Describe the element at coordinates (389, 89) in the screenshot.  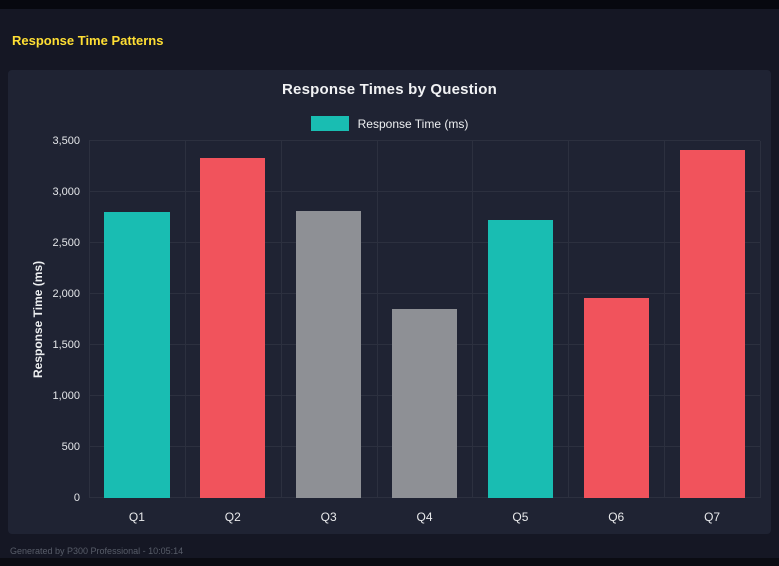
I see `chart-title: Response Times by Question` at that location.